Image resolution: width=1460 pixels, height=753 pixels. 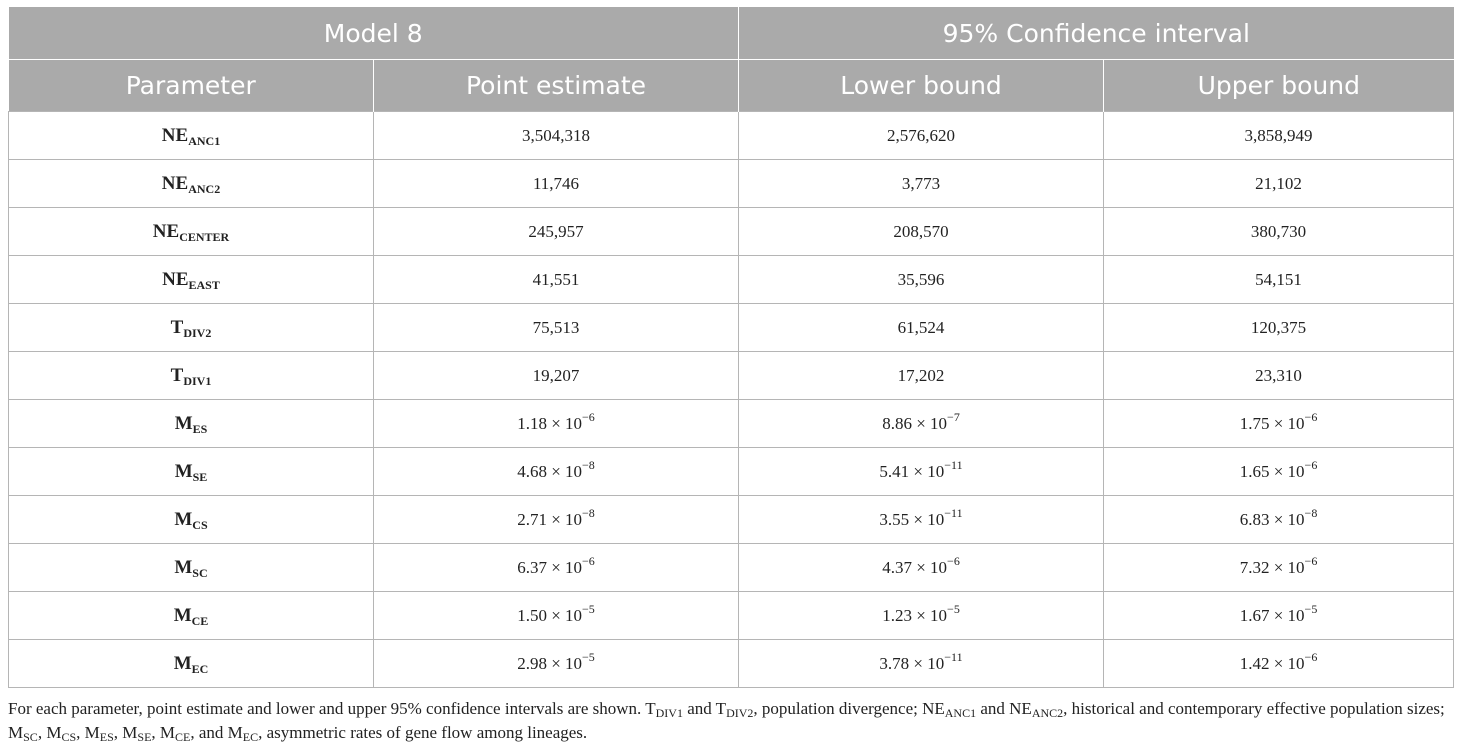 I want to click on lower-mantissa: 8.86 × 10, so click(x=915, y=423).